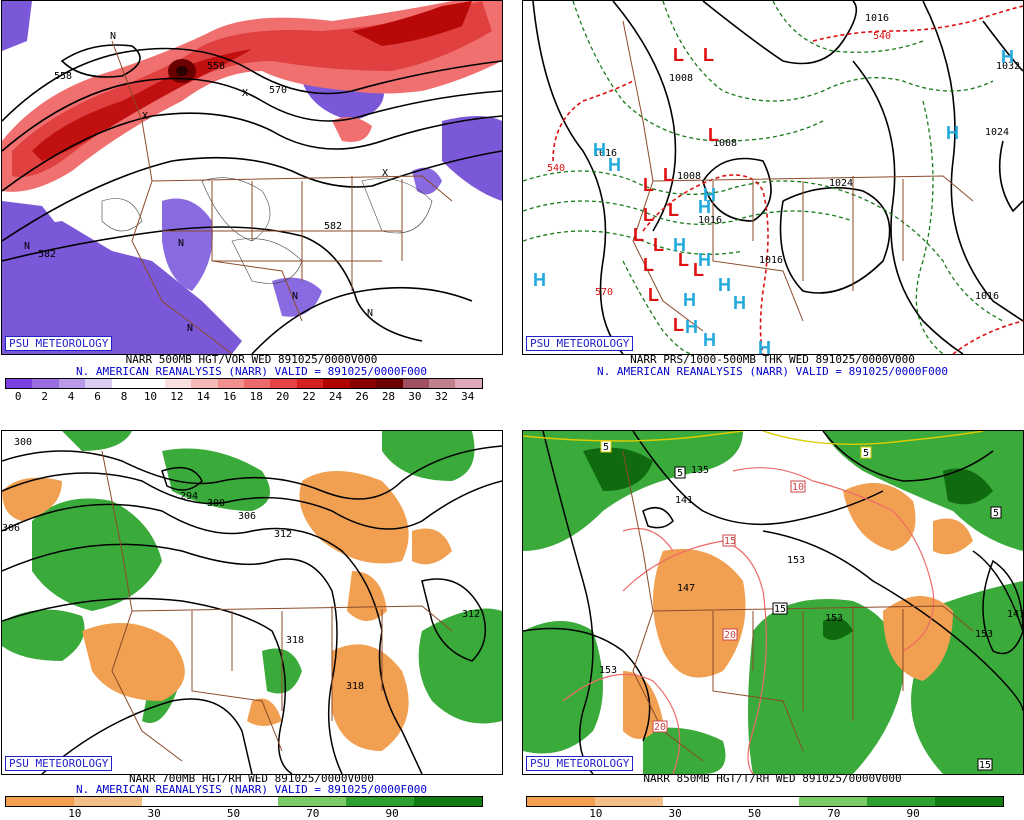 The width and height of the screenshot is (1024, 820). I want to click on scale-tick-label: 26, so click(362, 396).